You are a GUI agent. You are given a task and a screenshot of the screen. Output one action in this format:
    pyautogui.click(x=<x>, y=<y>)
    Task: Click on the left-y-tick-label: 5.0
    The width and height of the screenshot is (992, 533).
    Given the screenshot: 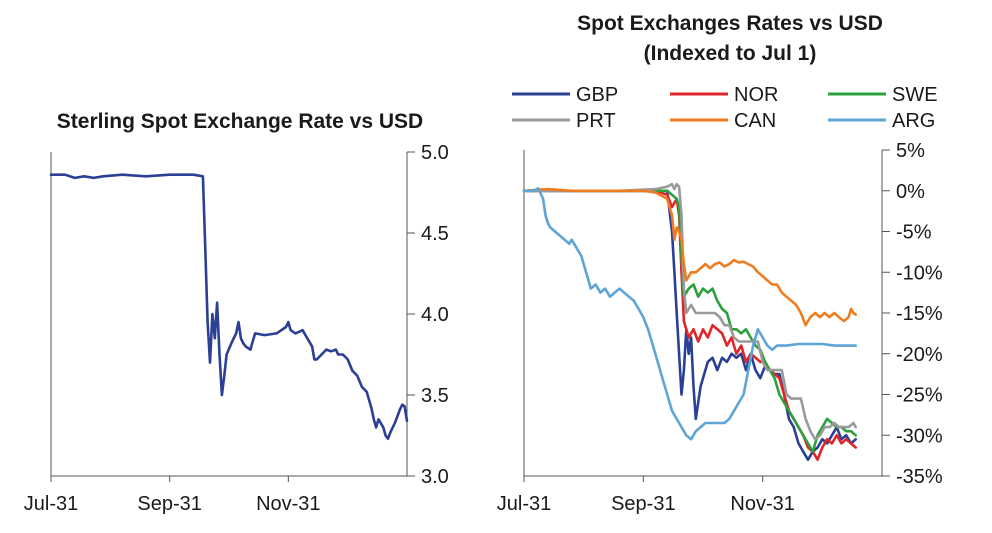 What is the action you would take?
    pyautogui.click(x=435, y=153)
    